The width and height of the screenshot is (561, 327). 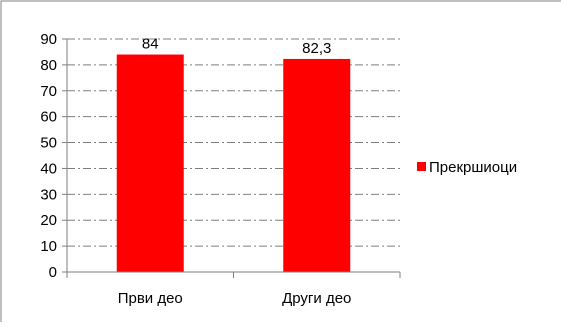 I want to click on y-tick-label-70: 70, so click(x=48, y=91).